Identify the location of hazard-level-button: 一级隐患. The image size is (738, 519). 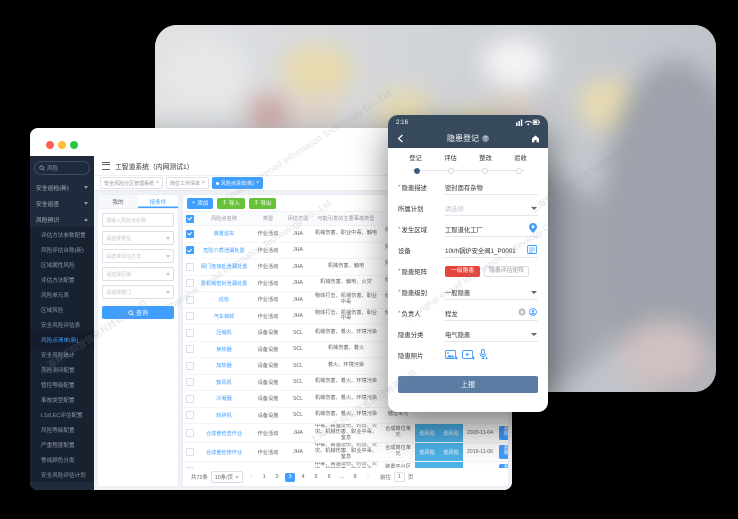
(463, 271).